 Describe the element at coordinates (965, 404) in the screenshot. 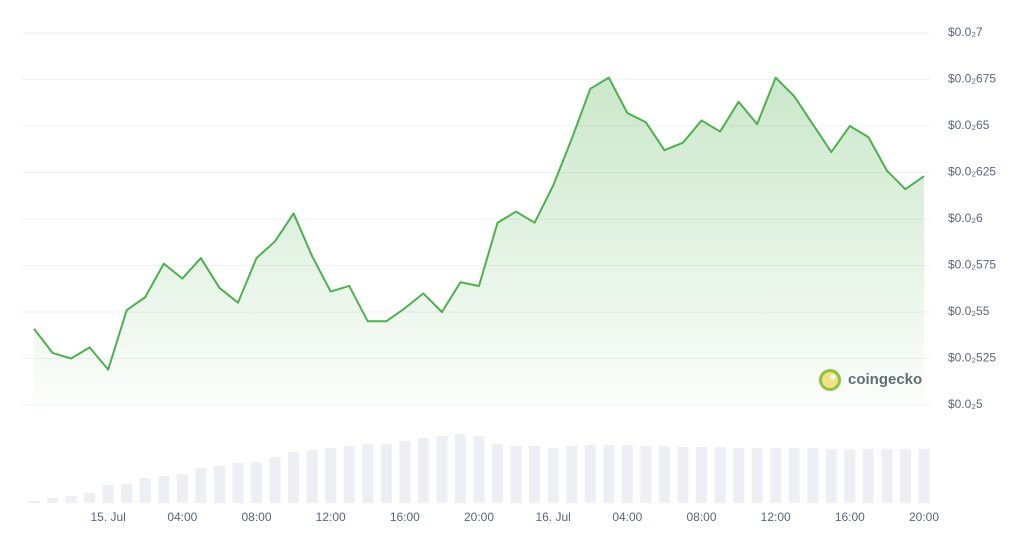

I see `y-tick-label: $0.0₂5` at that location.